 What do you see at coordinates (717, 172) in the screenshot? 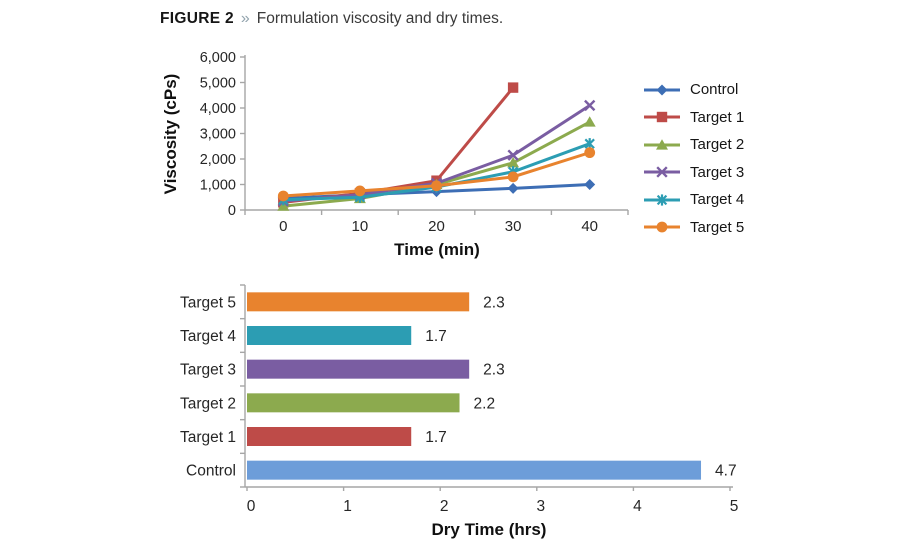
I see `legend-label-target3: Target 3` at bounding box center [717, 172].